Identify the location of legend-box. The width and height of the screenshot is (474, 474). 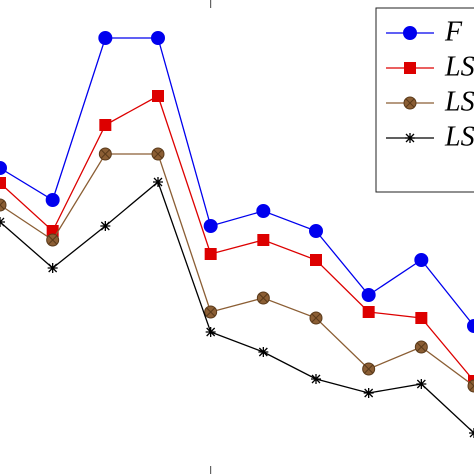
(424, 100).